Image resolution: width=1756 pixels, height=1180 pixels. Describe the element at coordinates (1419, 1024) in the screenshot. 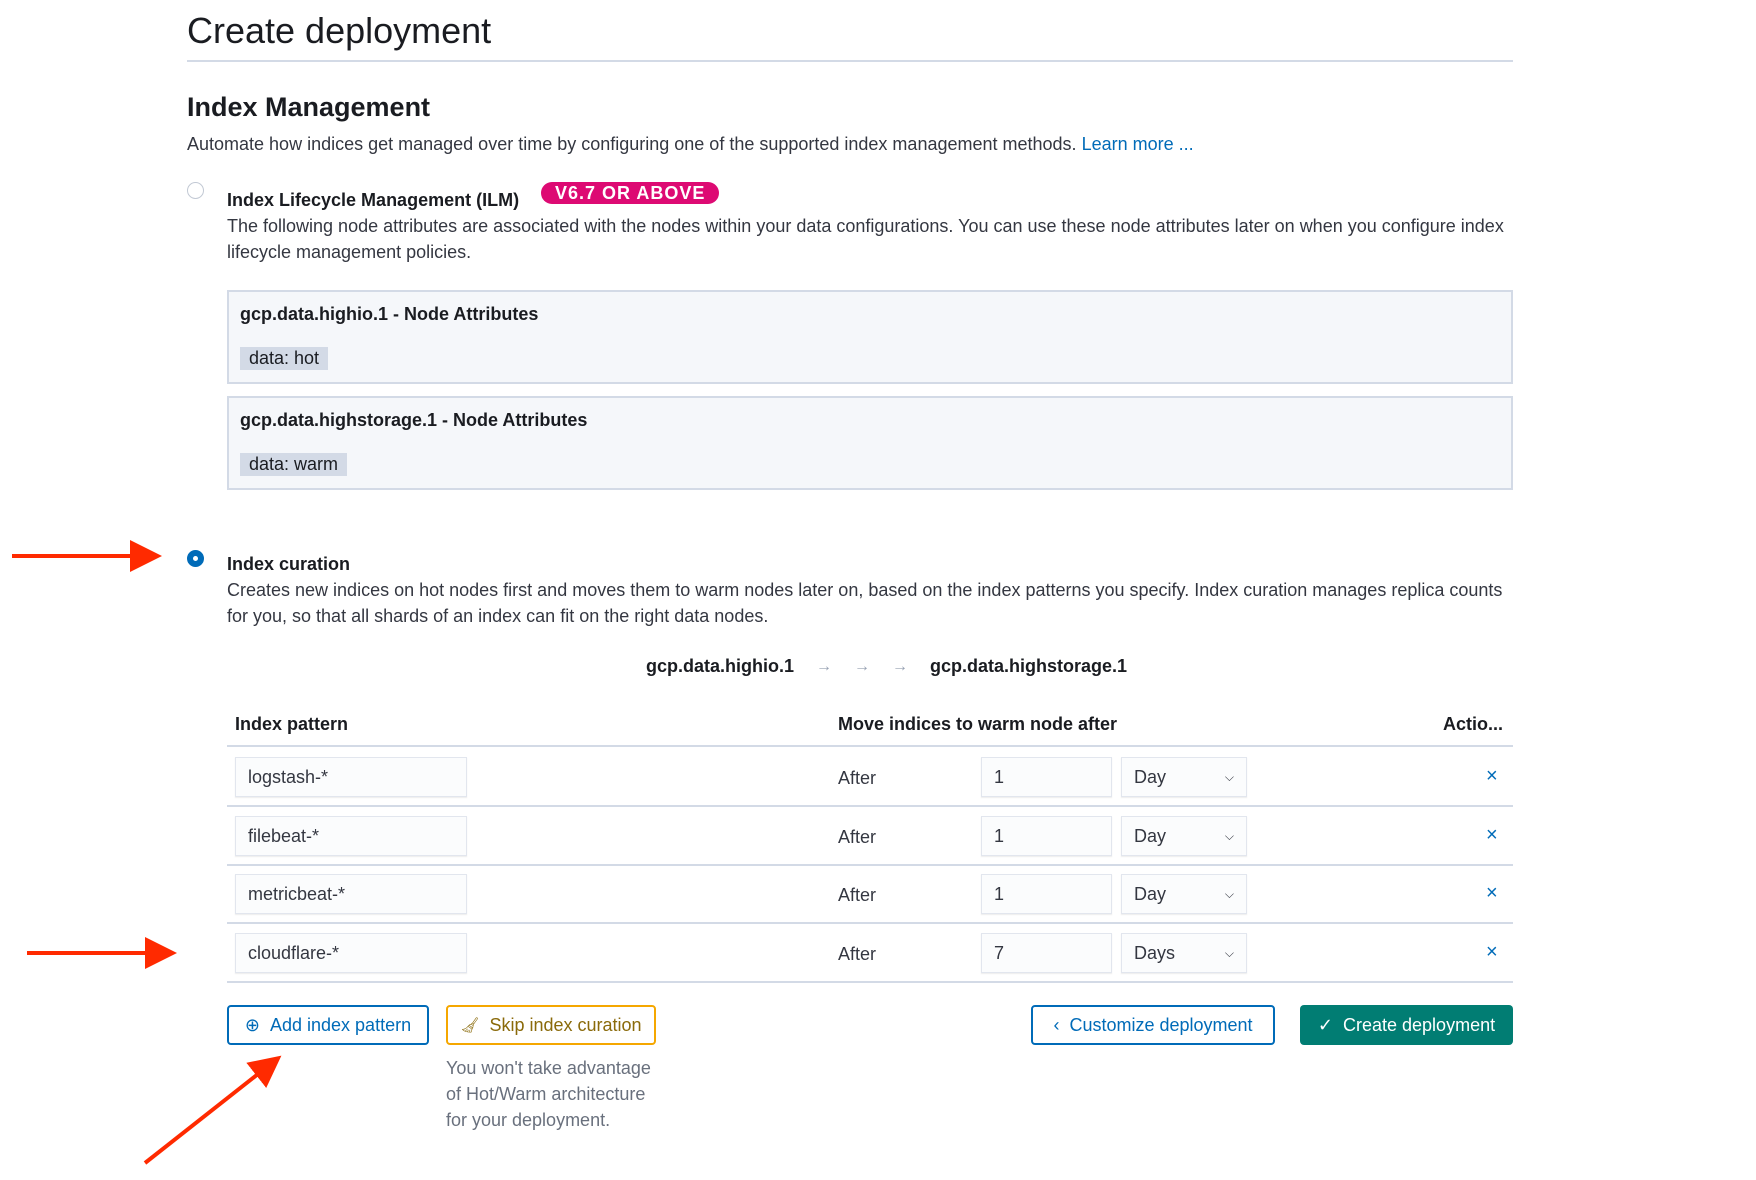

I see `button-label: Create deployment` at that location.